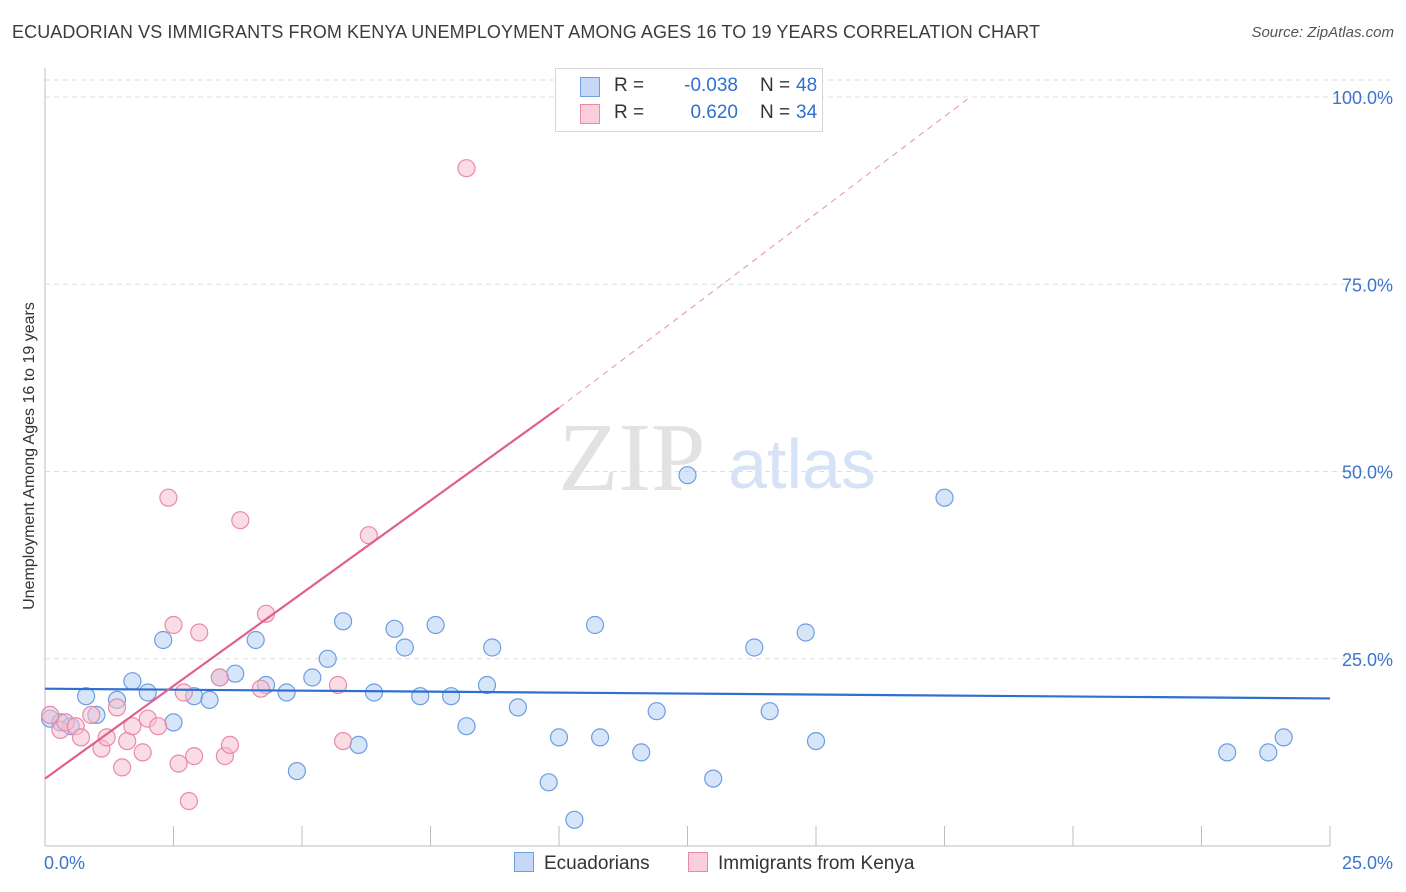 The height and width of the screenshot is (892, 1406). Describe the element at coordinates (1367, 660) in the screenshot. I see `y-tick-label: 25.0%` at that location.